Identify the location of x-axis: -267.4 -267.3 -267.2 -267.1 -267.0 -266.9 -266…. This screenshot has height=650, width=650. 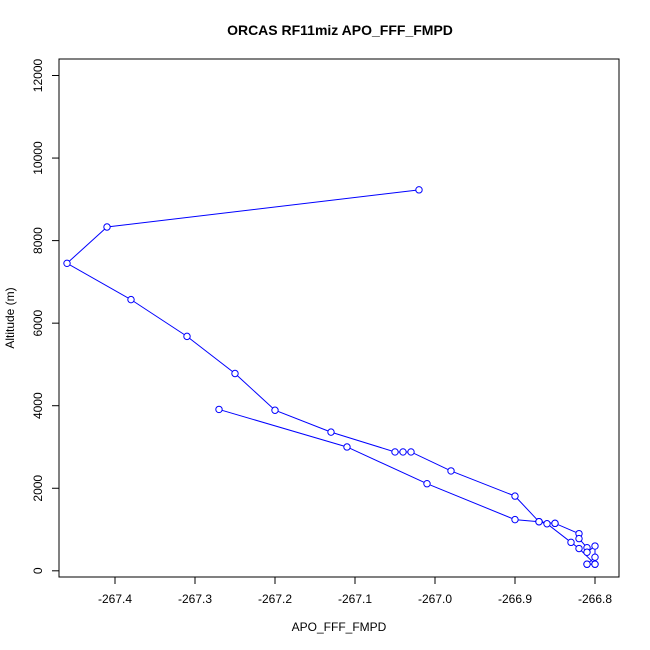
(355, 591).